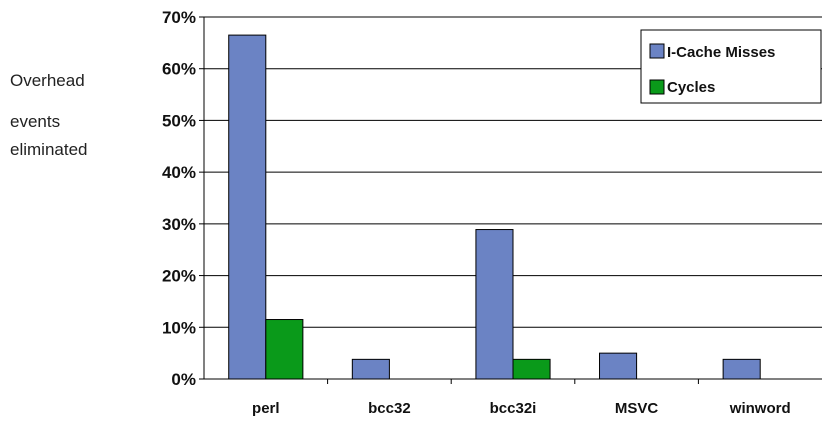  Describe the element at coordinates (183, 379) in the screenshot. I see `y-tick-label: 0%` at that location.